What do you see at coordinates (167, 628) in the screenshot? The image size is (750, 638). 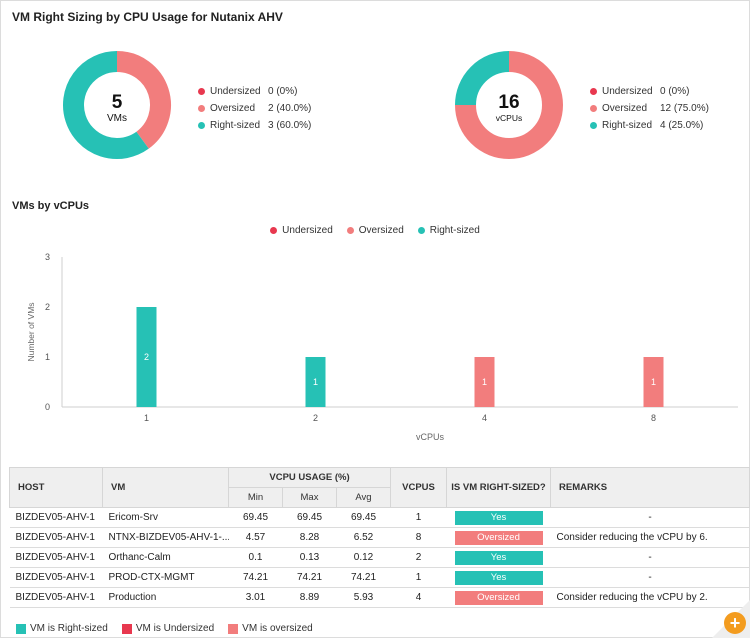 I see `status-legend-undersized: VM is Undersized` at bounding box center [167, 628].